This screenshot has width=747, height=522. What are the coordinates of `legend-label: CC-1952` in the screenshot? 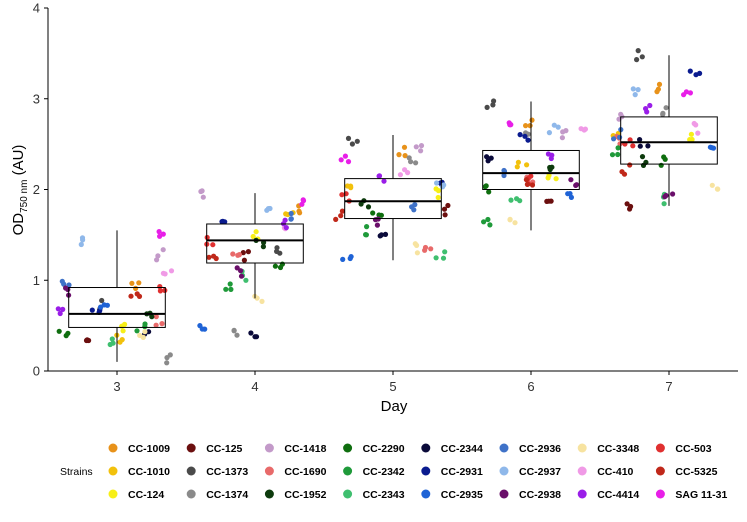 It's located at (305, 495).